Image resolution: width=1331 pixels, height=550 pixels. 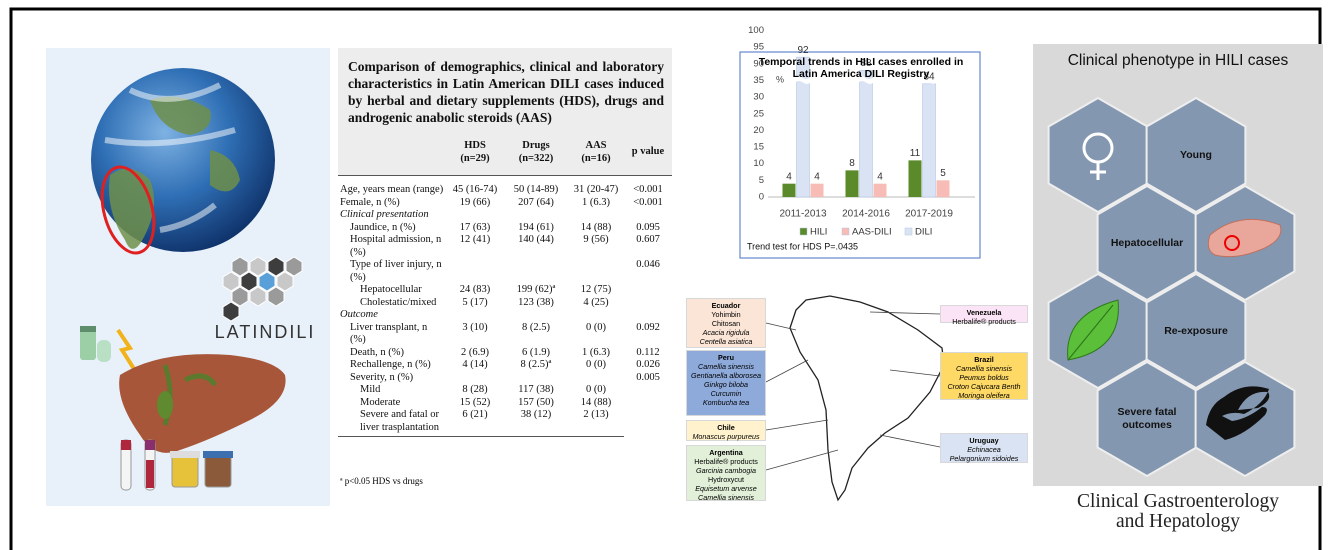 I want to click on row-label: Rechallenge, n (%), so click(x=390, y=364).